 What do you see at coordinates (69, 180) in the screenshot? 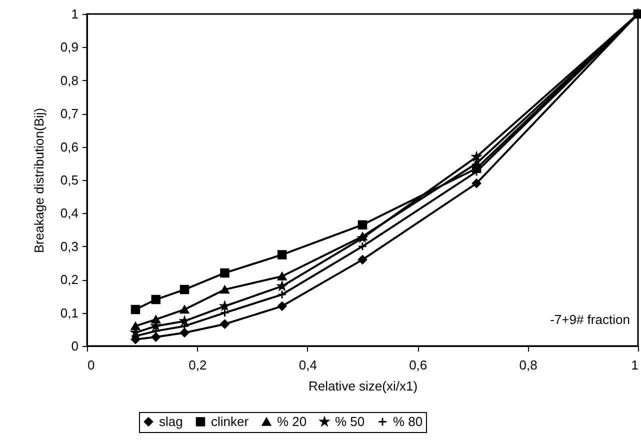
I see `y-tick-label: 0,5` at bounding box center [69, 180].